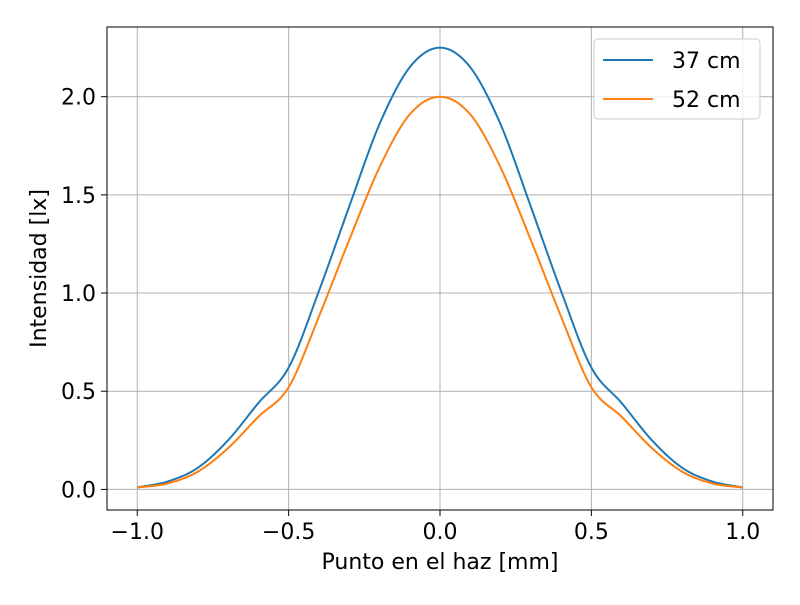 The width and height of the screenshot is (800, 605). What do you see at coordinates (39, 268) in the screenshot?
I see `y-axis-label: Intensidad [lx]` at bounding box center [39, 268].